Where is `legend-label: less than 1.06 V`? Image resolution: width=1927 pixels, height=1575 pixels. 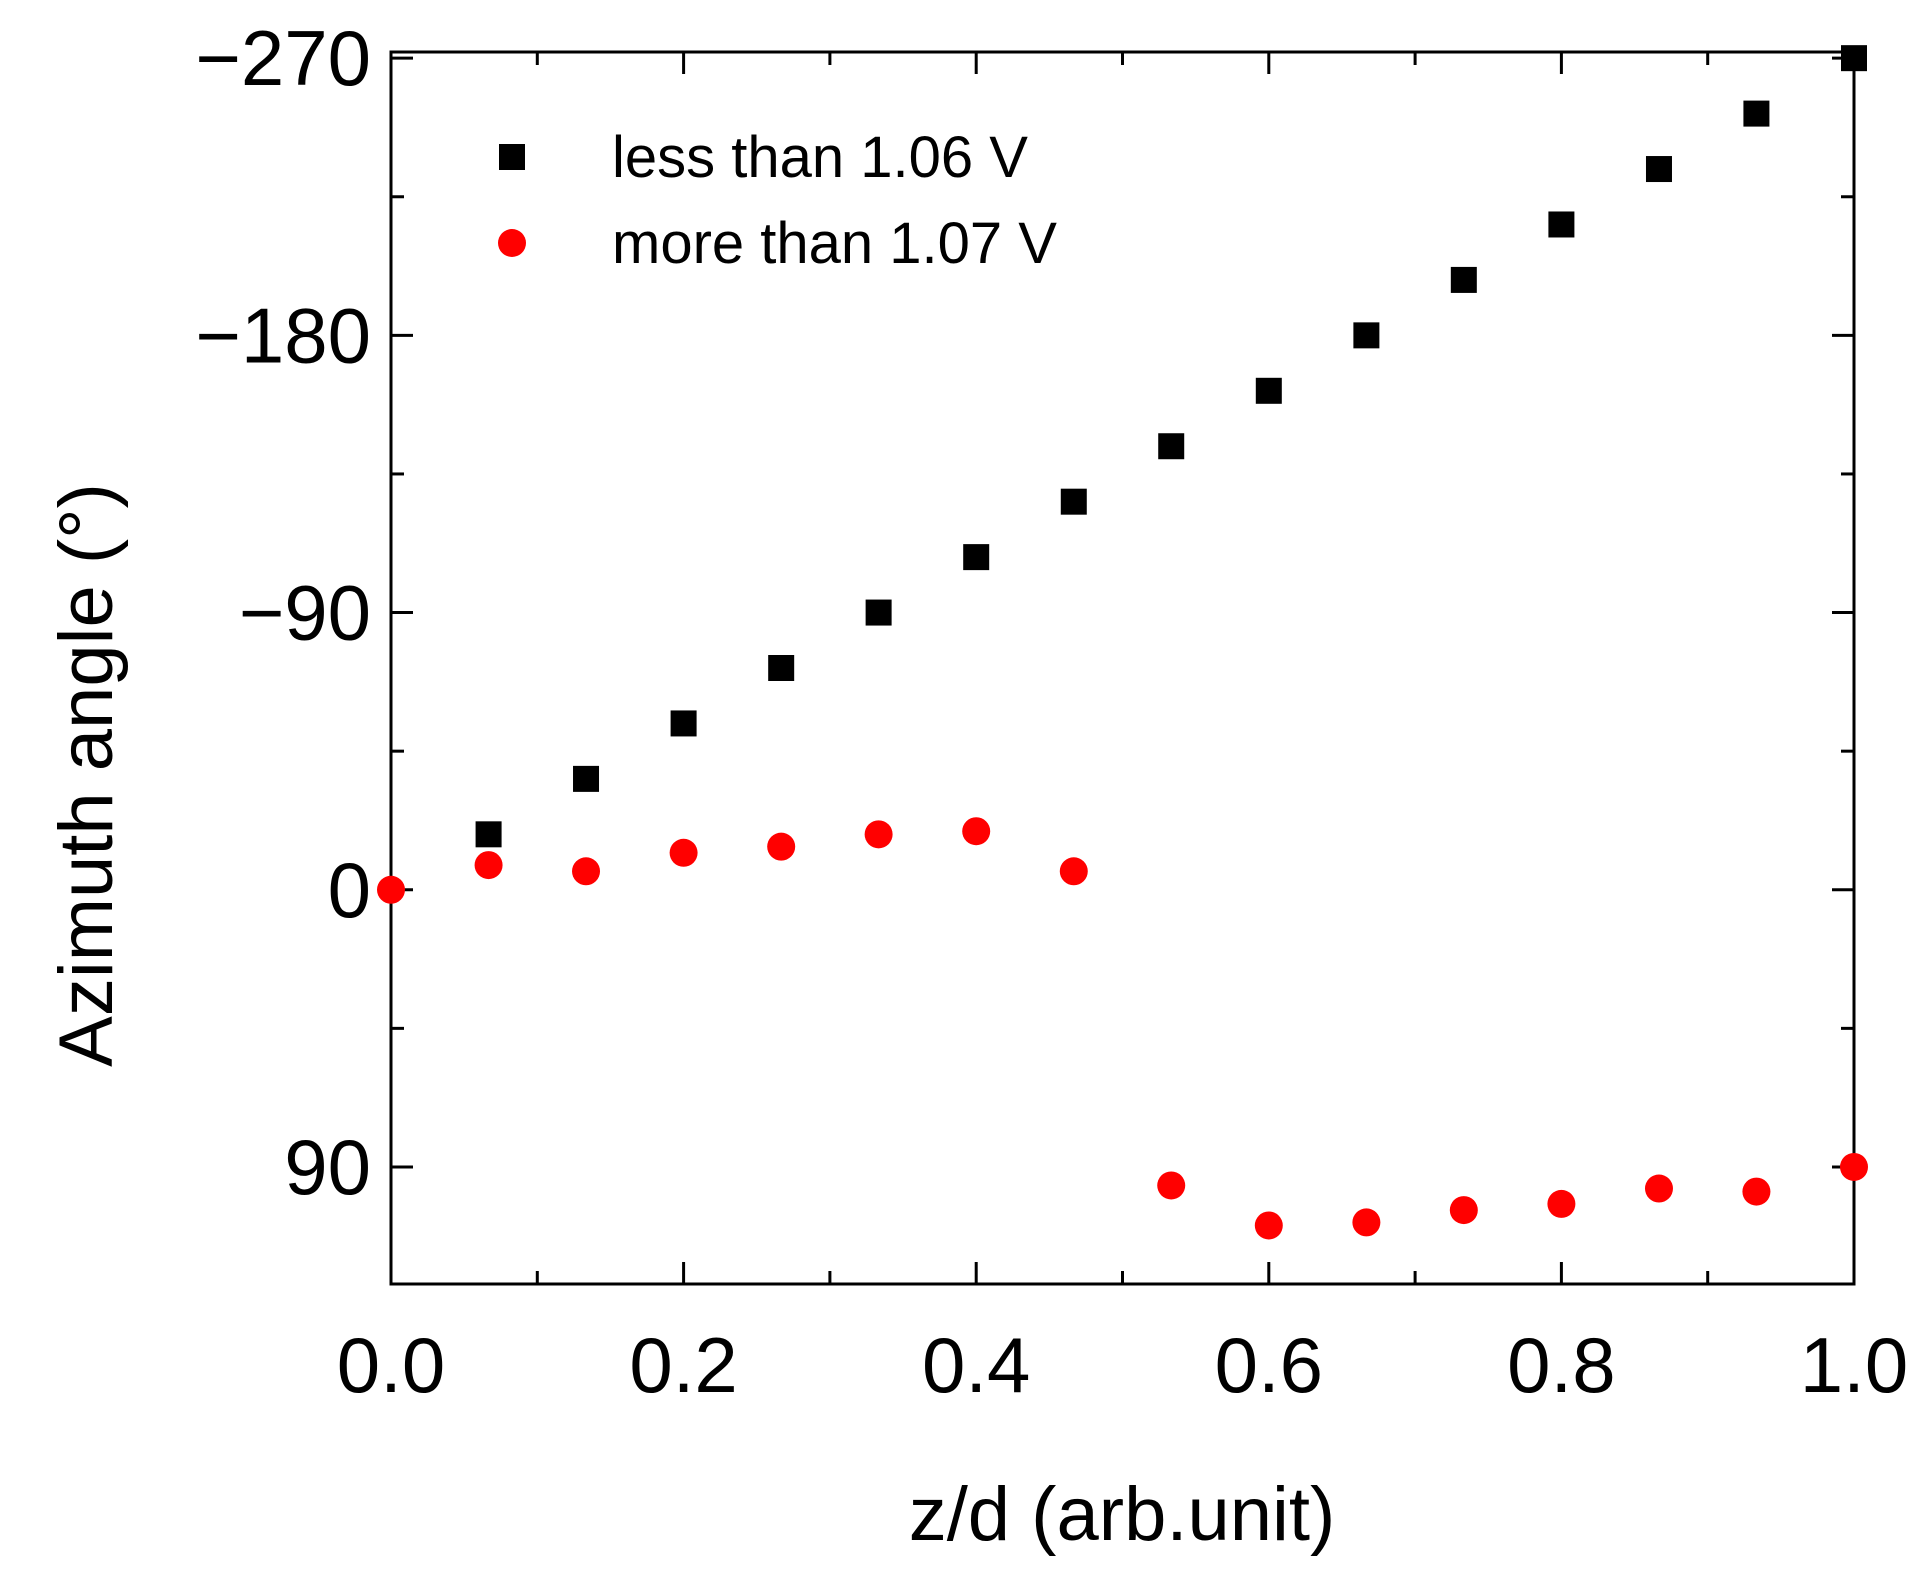
legend-label: less than 1.06 V is located at coordinates (820, 157).